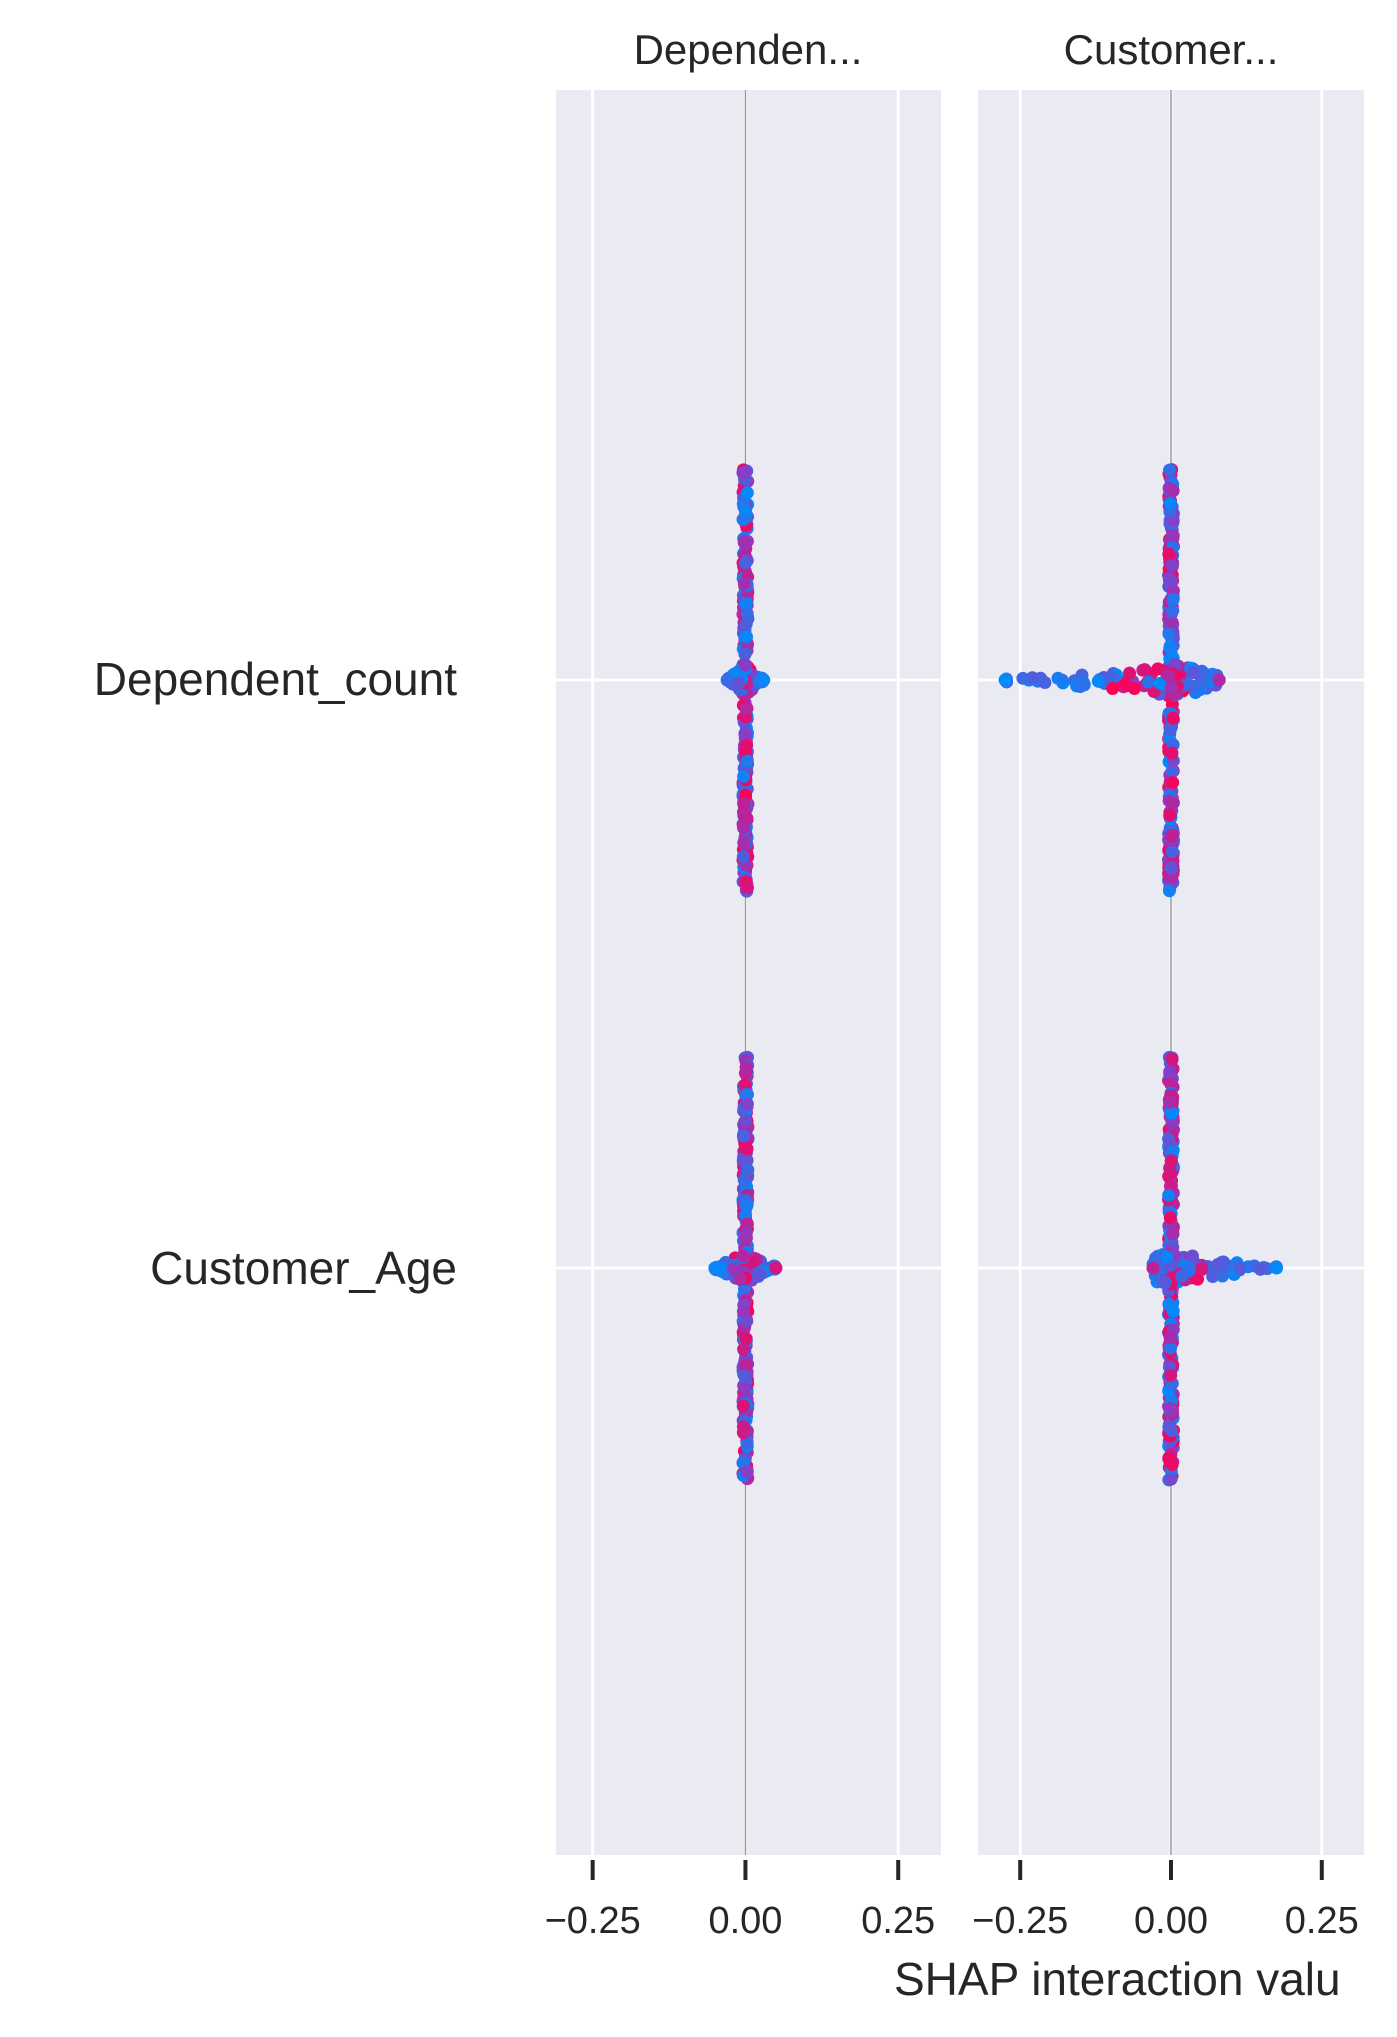 The height and width of the screenshot is (2037, 1397). I want to click on panel-2-tick-label-1: 0.00, so click(1171, 1921).